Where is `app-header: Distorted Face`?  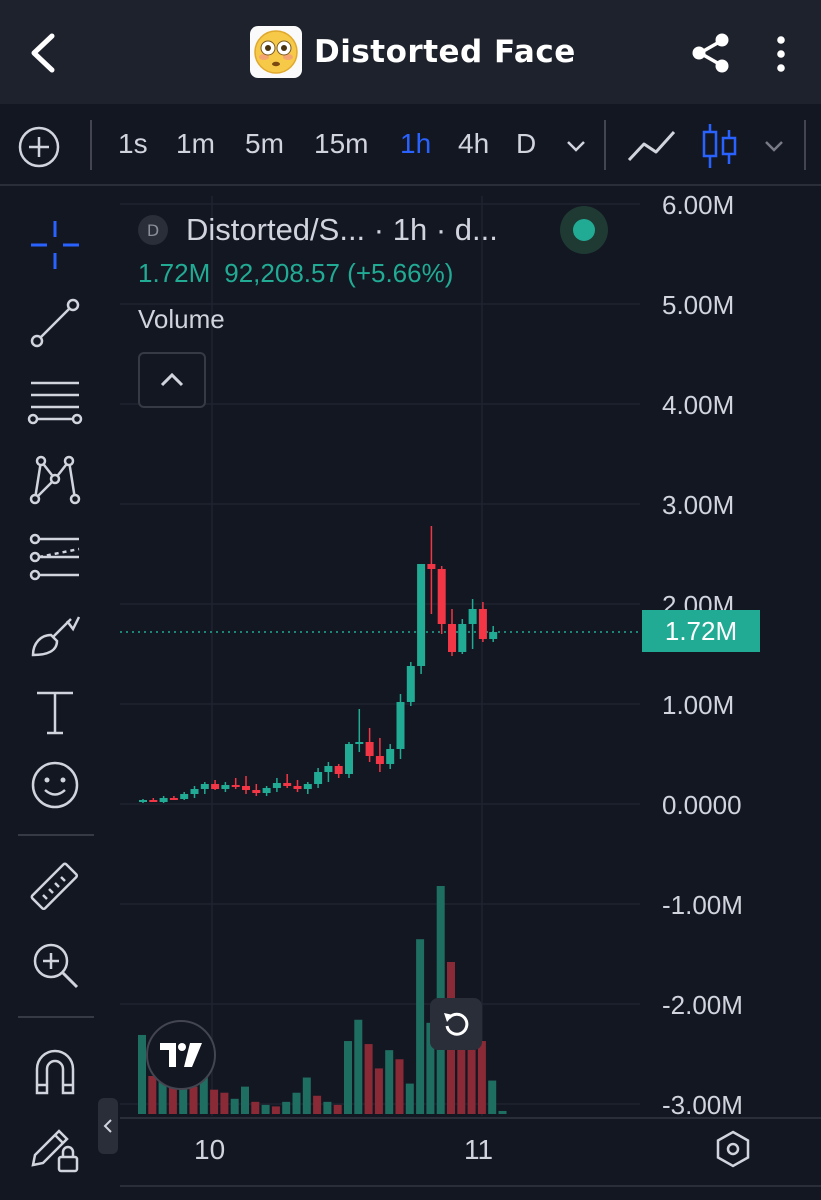 app-header: Distorted Face is located at coordinates (410, 52).